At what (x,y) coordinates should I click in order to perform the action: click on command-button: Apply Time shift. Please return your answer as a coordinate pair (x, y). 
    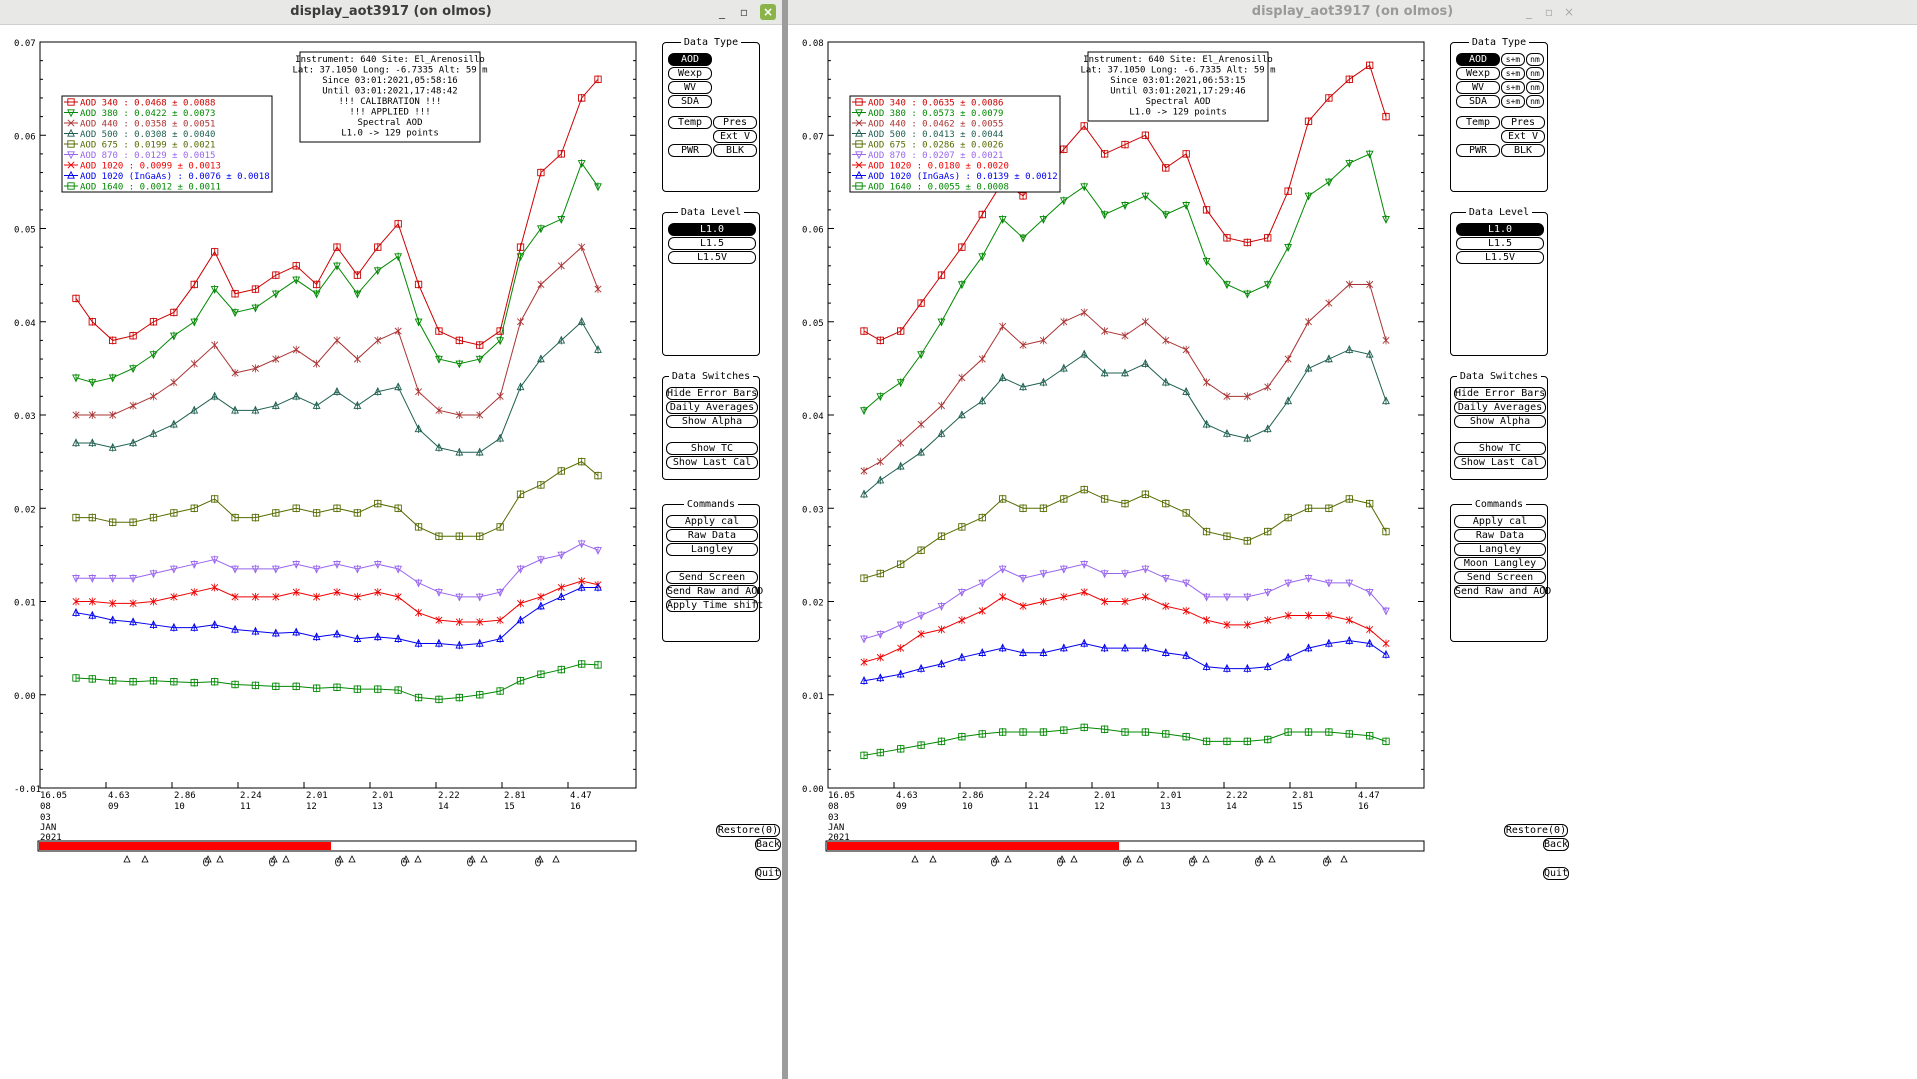
    Looking at the image, I should click on (715, 605).